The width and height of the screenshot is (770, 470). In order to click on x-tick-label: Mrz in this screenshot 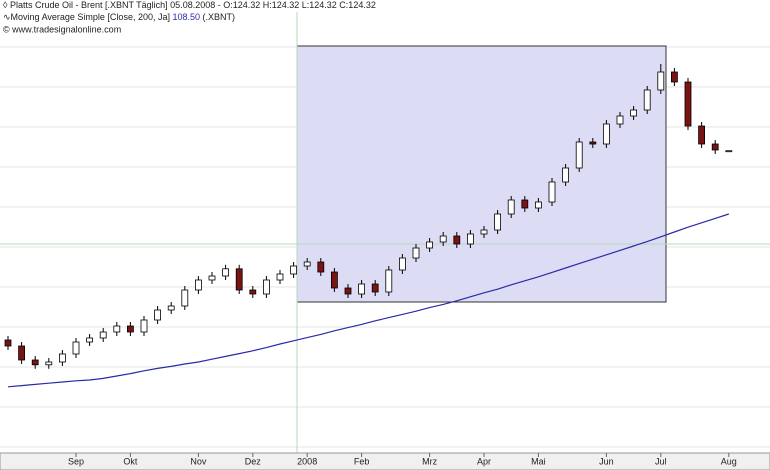, I will do `click(429, 461)`.